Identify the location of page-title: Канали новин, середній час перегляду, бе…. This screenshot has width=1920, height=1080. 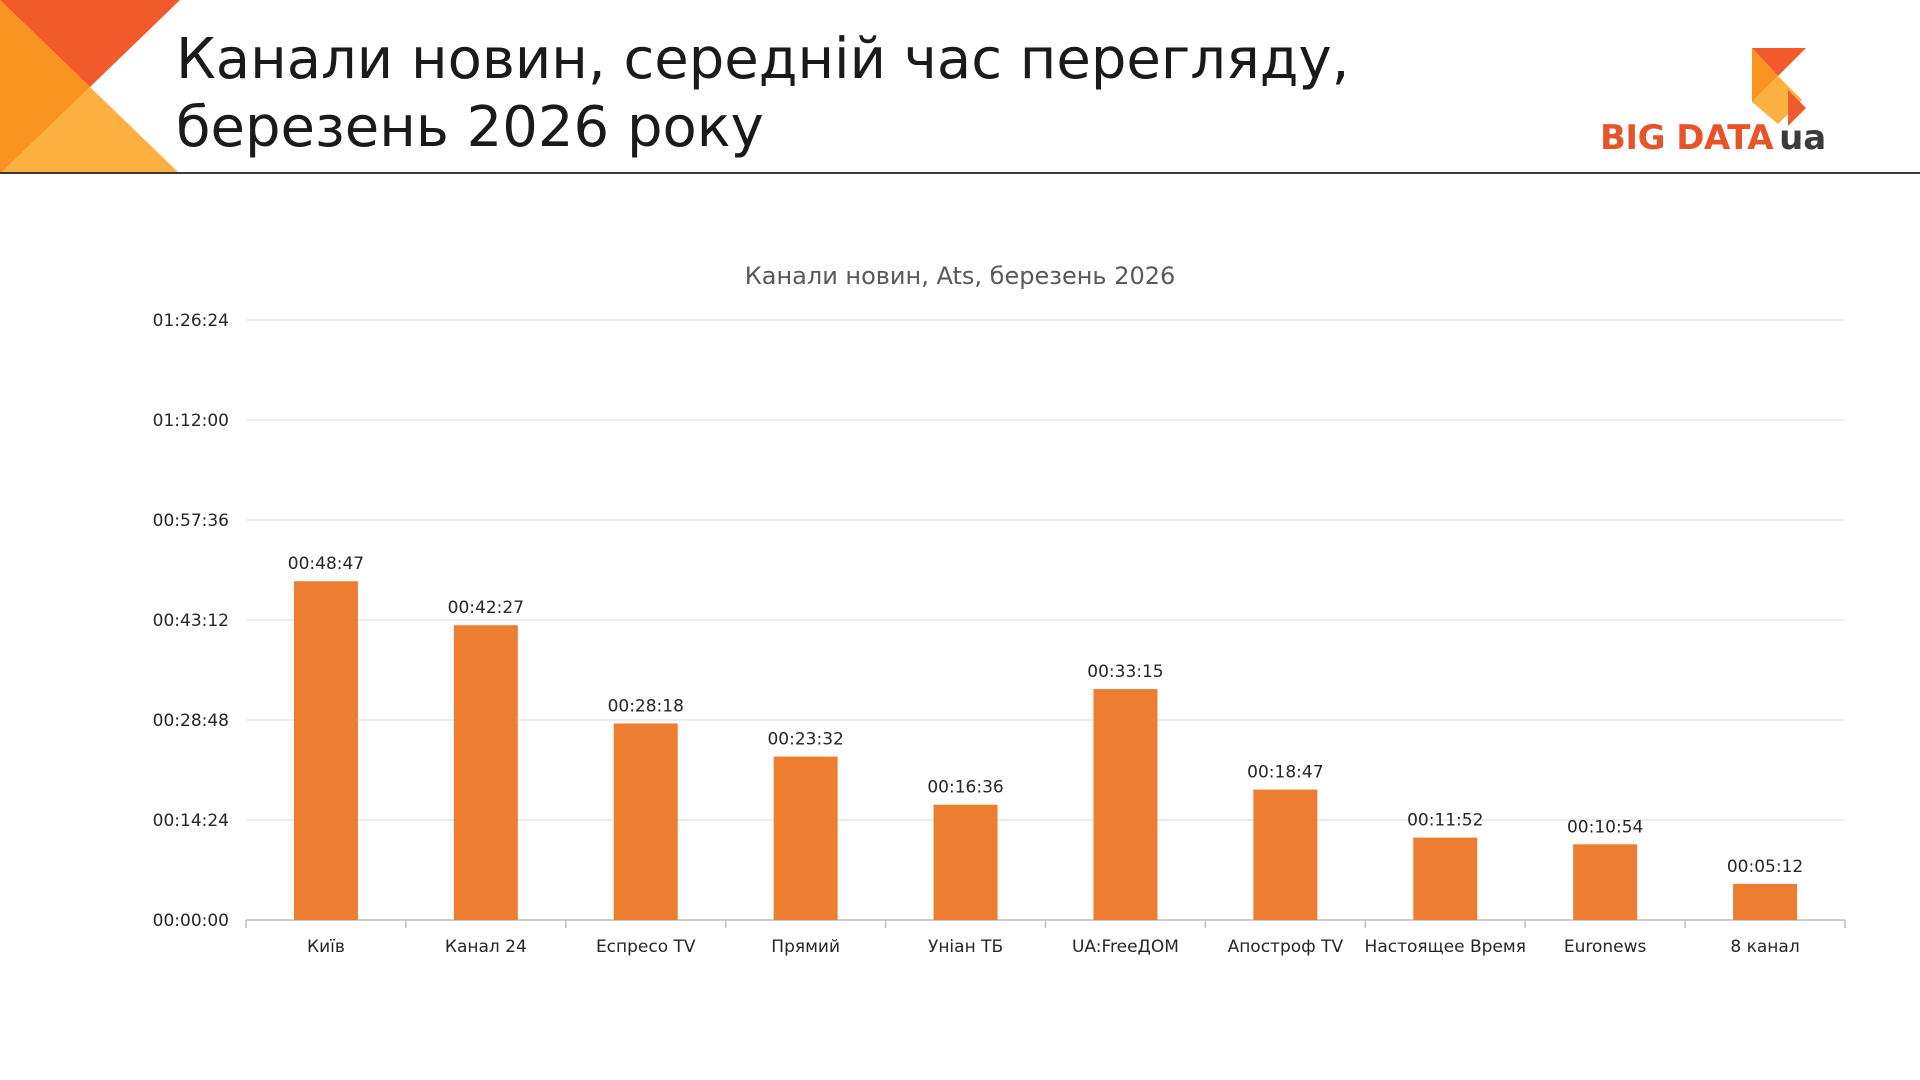
(762, 94).